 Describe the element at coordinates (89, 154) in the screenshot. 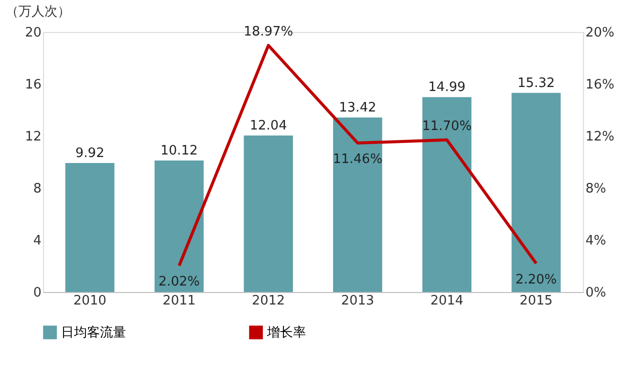

I see `data-label: 9.92` at that location.